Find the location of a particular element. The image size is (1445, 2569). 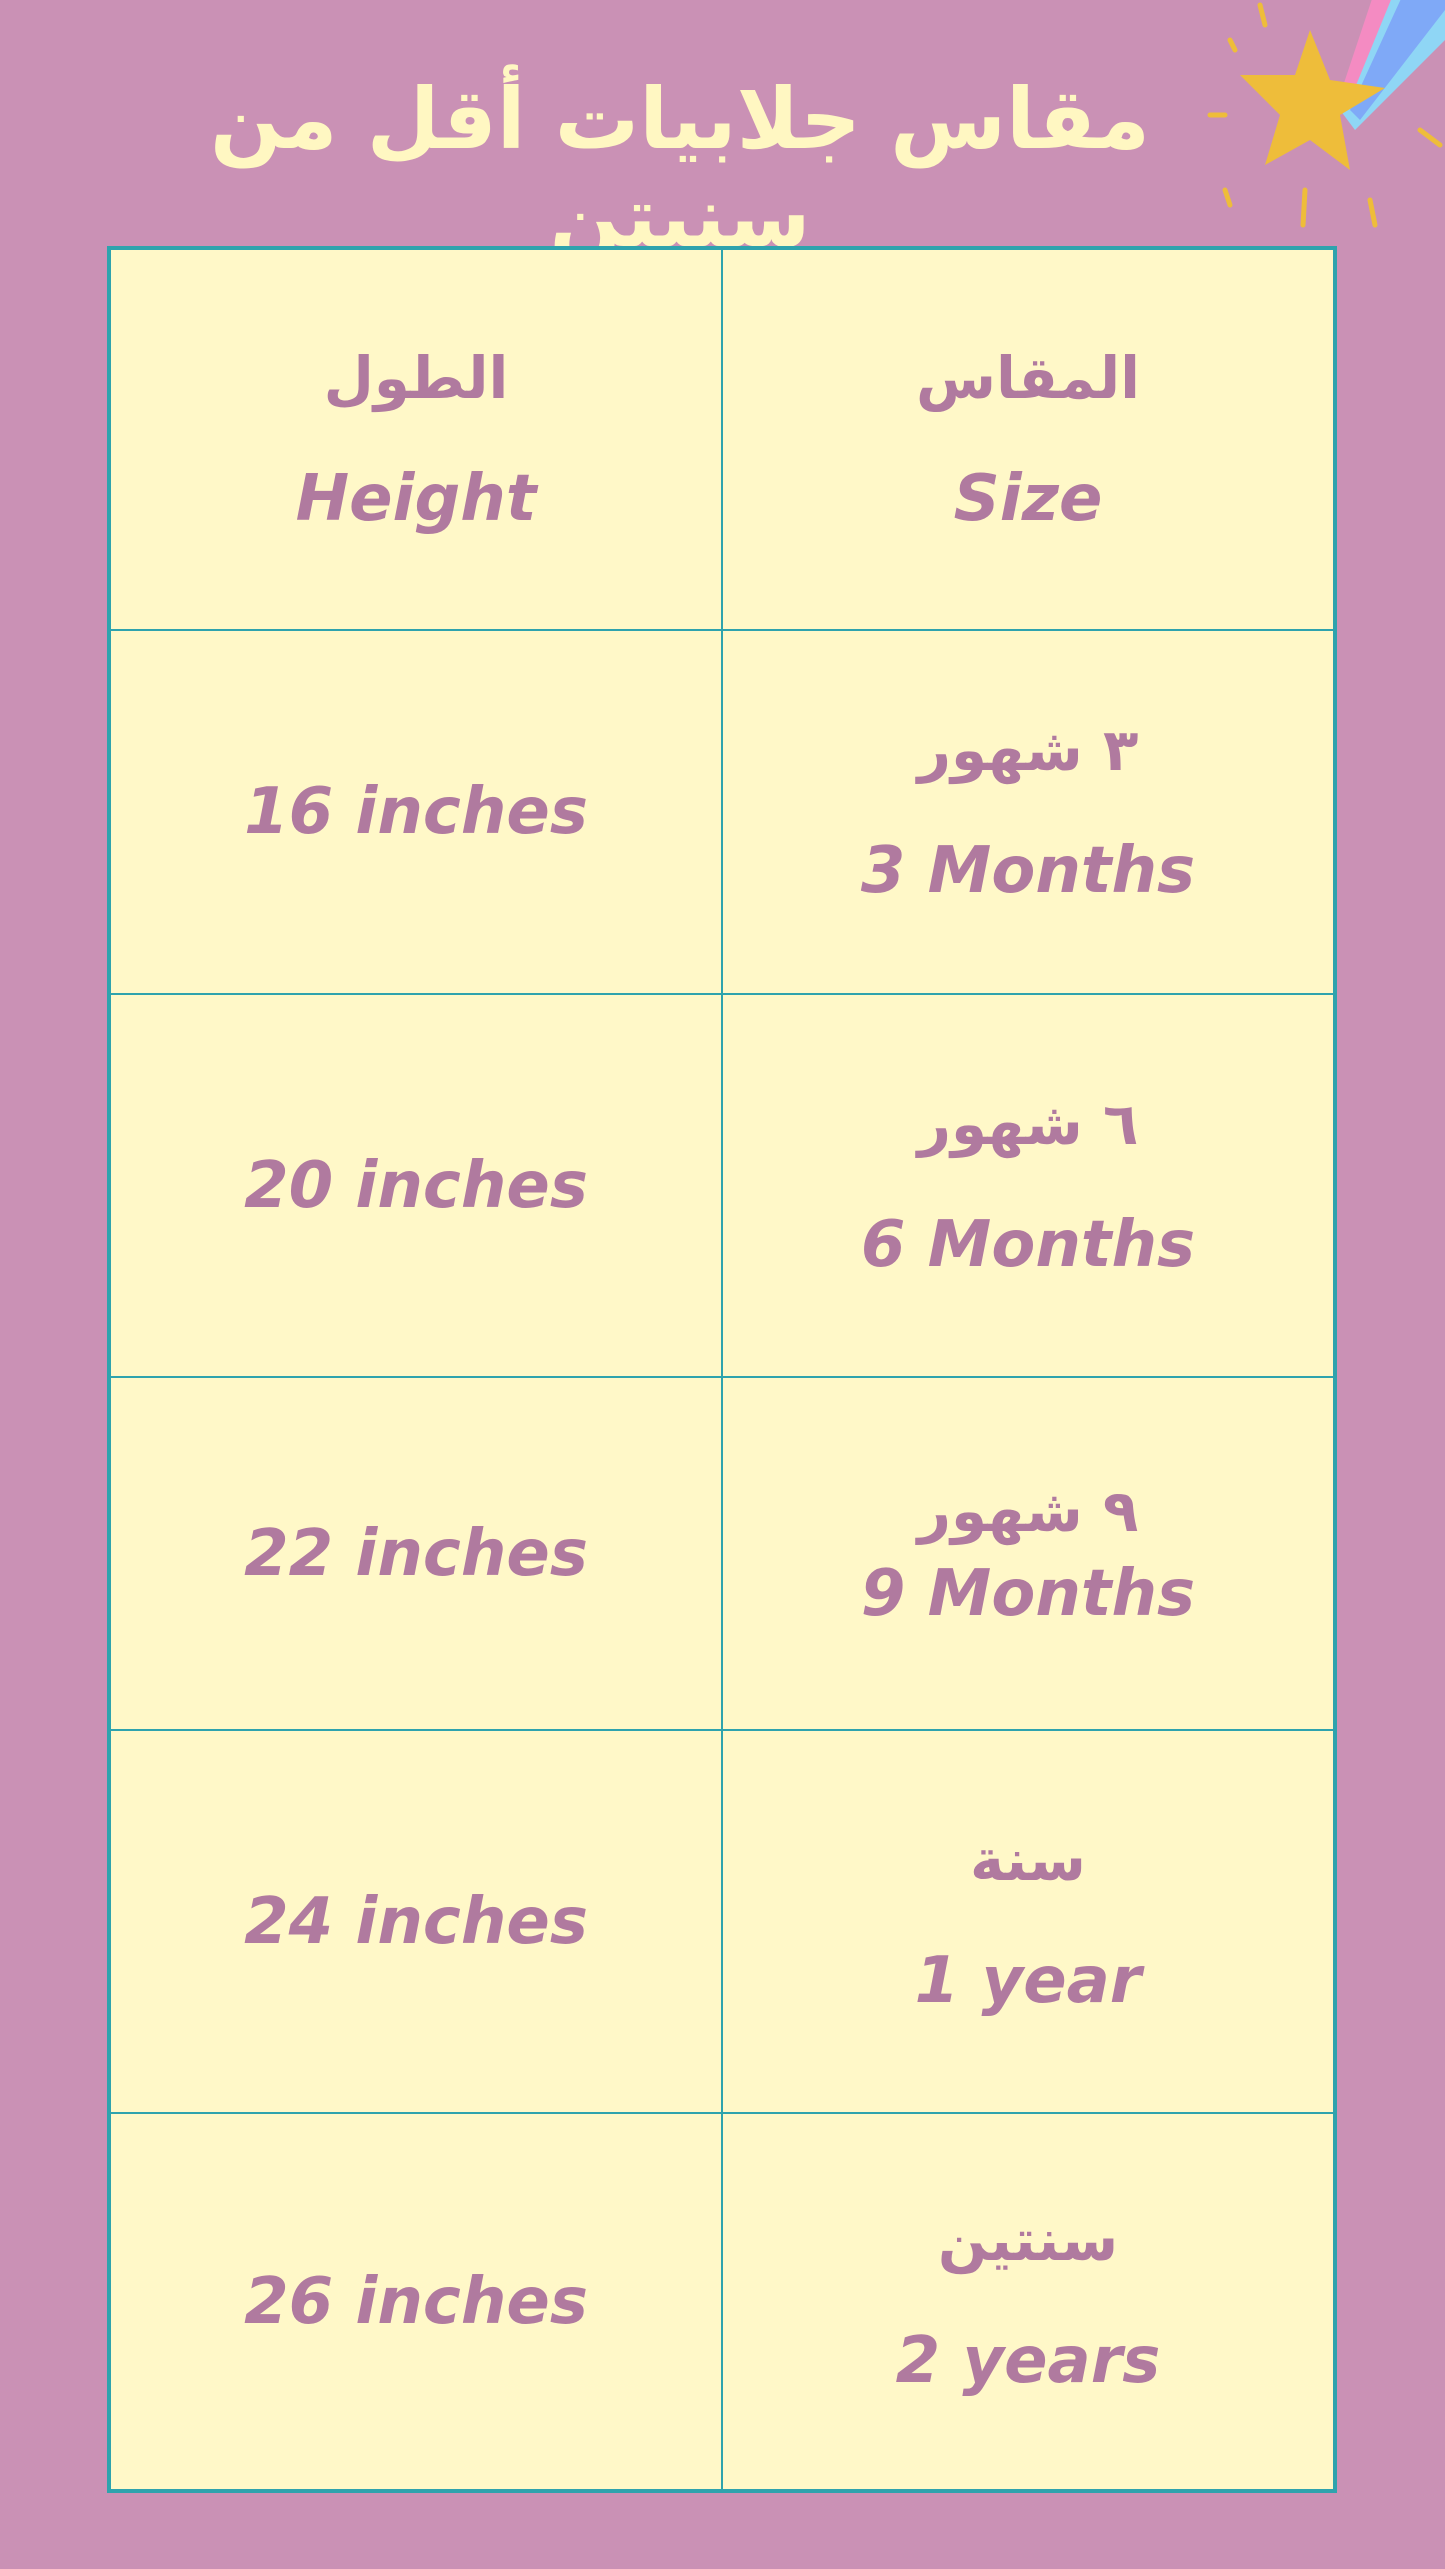

size-cell: ٦ شهور 6 Months is located at coordinates (1028, 1185).